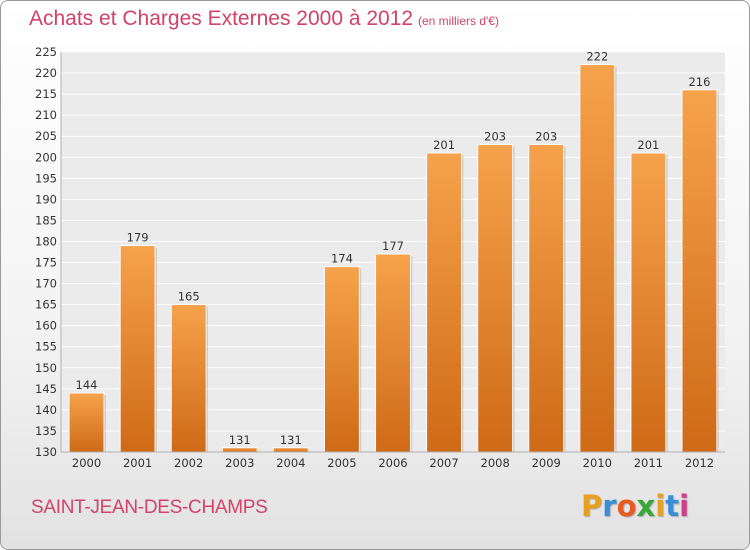 This screenshot has width=750, height=550. What do you see at coordinates (189, 297) in the screenshot?
I see `bar-value-label: 165` at bounding box center [189, 297].